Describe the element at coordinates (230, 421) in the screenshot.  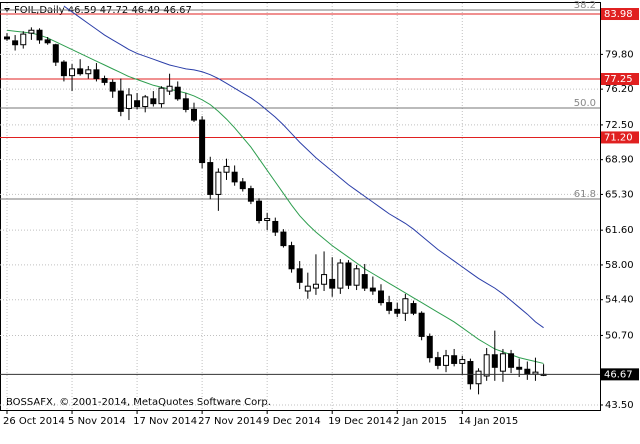
I see `x-tick-label: 27 Nov 2014` at that location.